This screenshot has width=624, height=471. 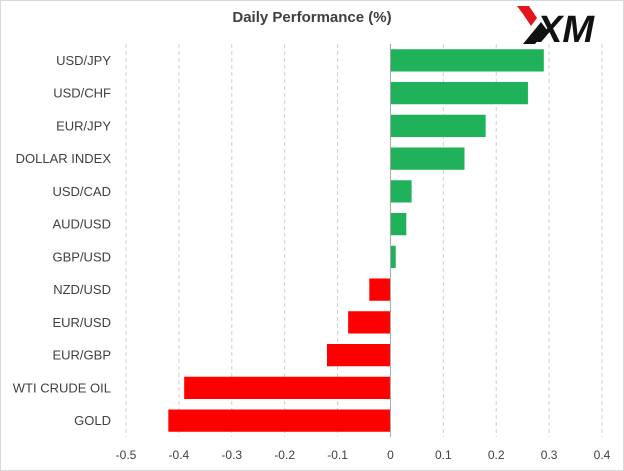 I want to click on tick-label: -0.4, so click(x=179, y=455).